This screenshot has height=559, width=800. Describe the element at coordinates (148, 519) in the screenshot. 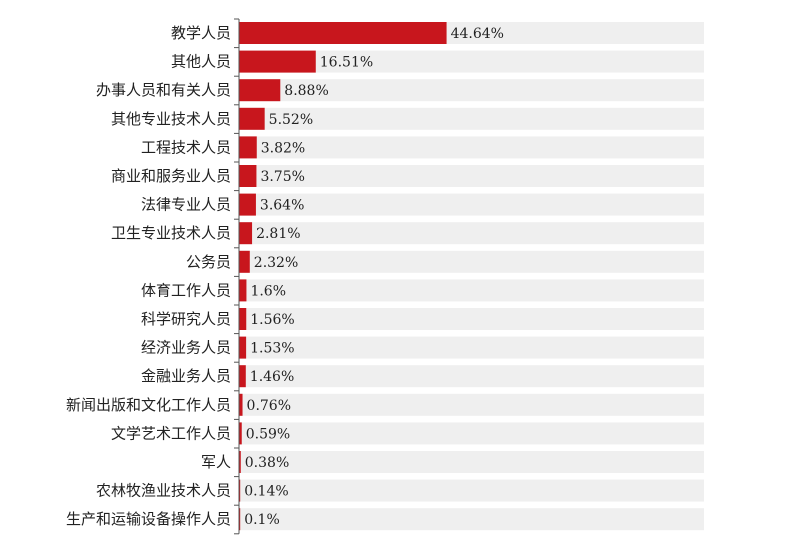

I see `category-label: 生产和运输设备操作人员` at that location.